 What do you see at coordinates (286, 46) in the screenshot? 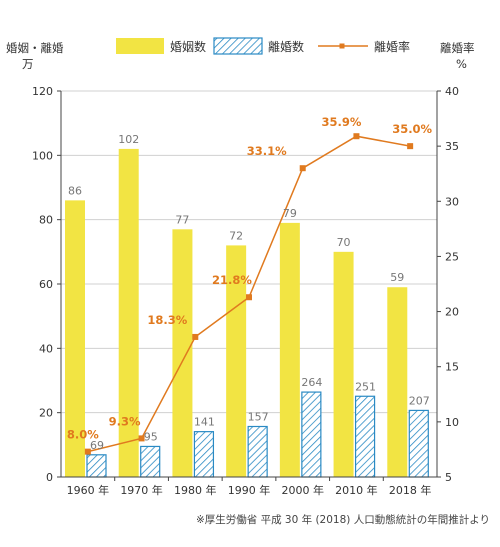
I see `legend-label-divorces: 離婚数` at bounding box center [286, 46].